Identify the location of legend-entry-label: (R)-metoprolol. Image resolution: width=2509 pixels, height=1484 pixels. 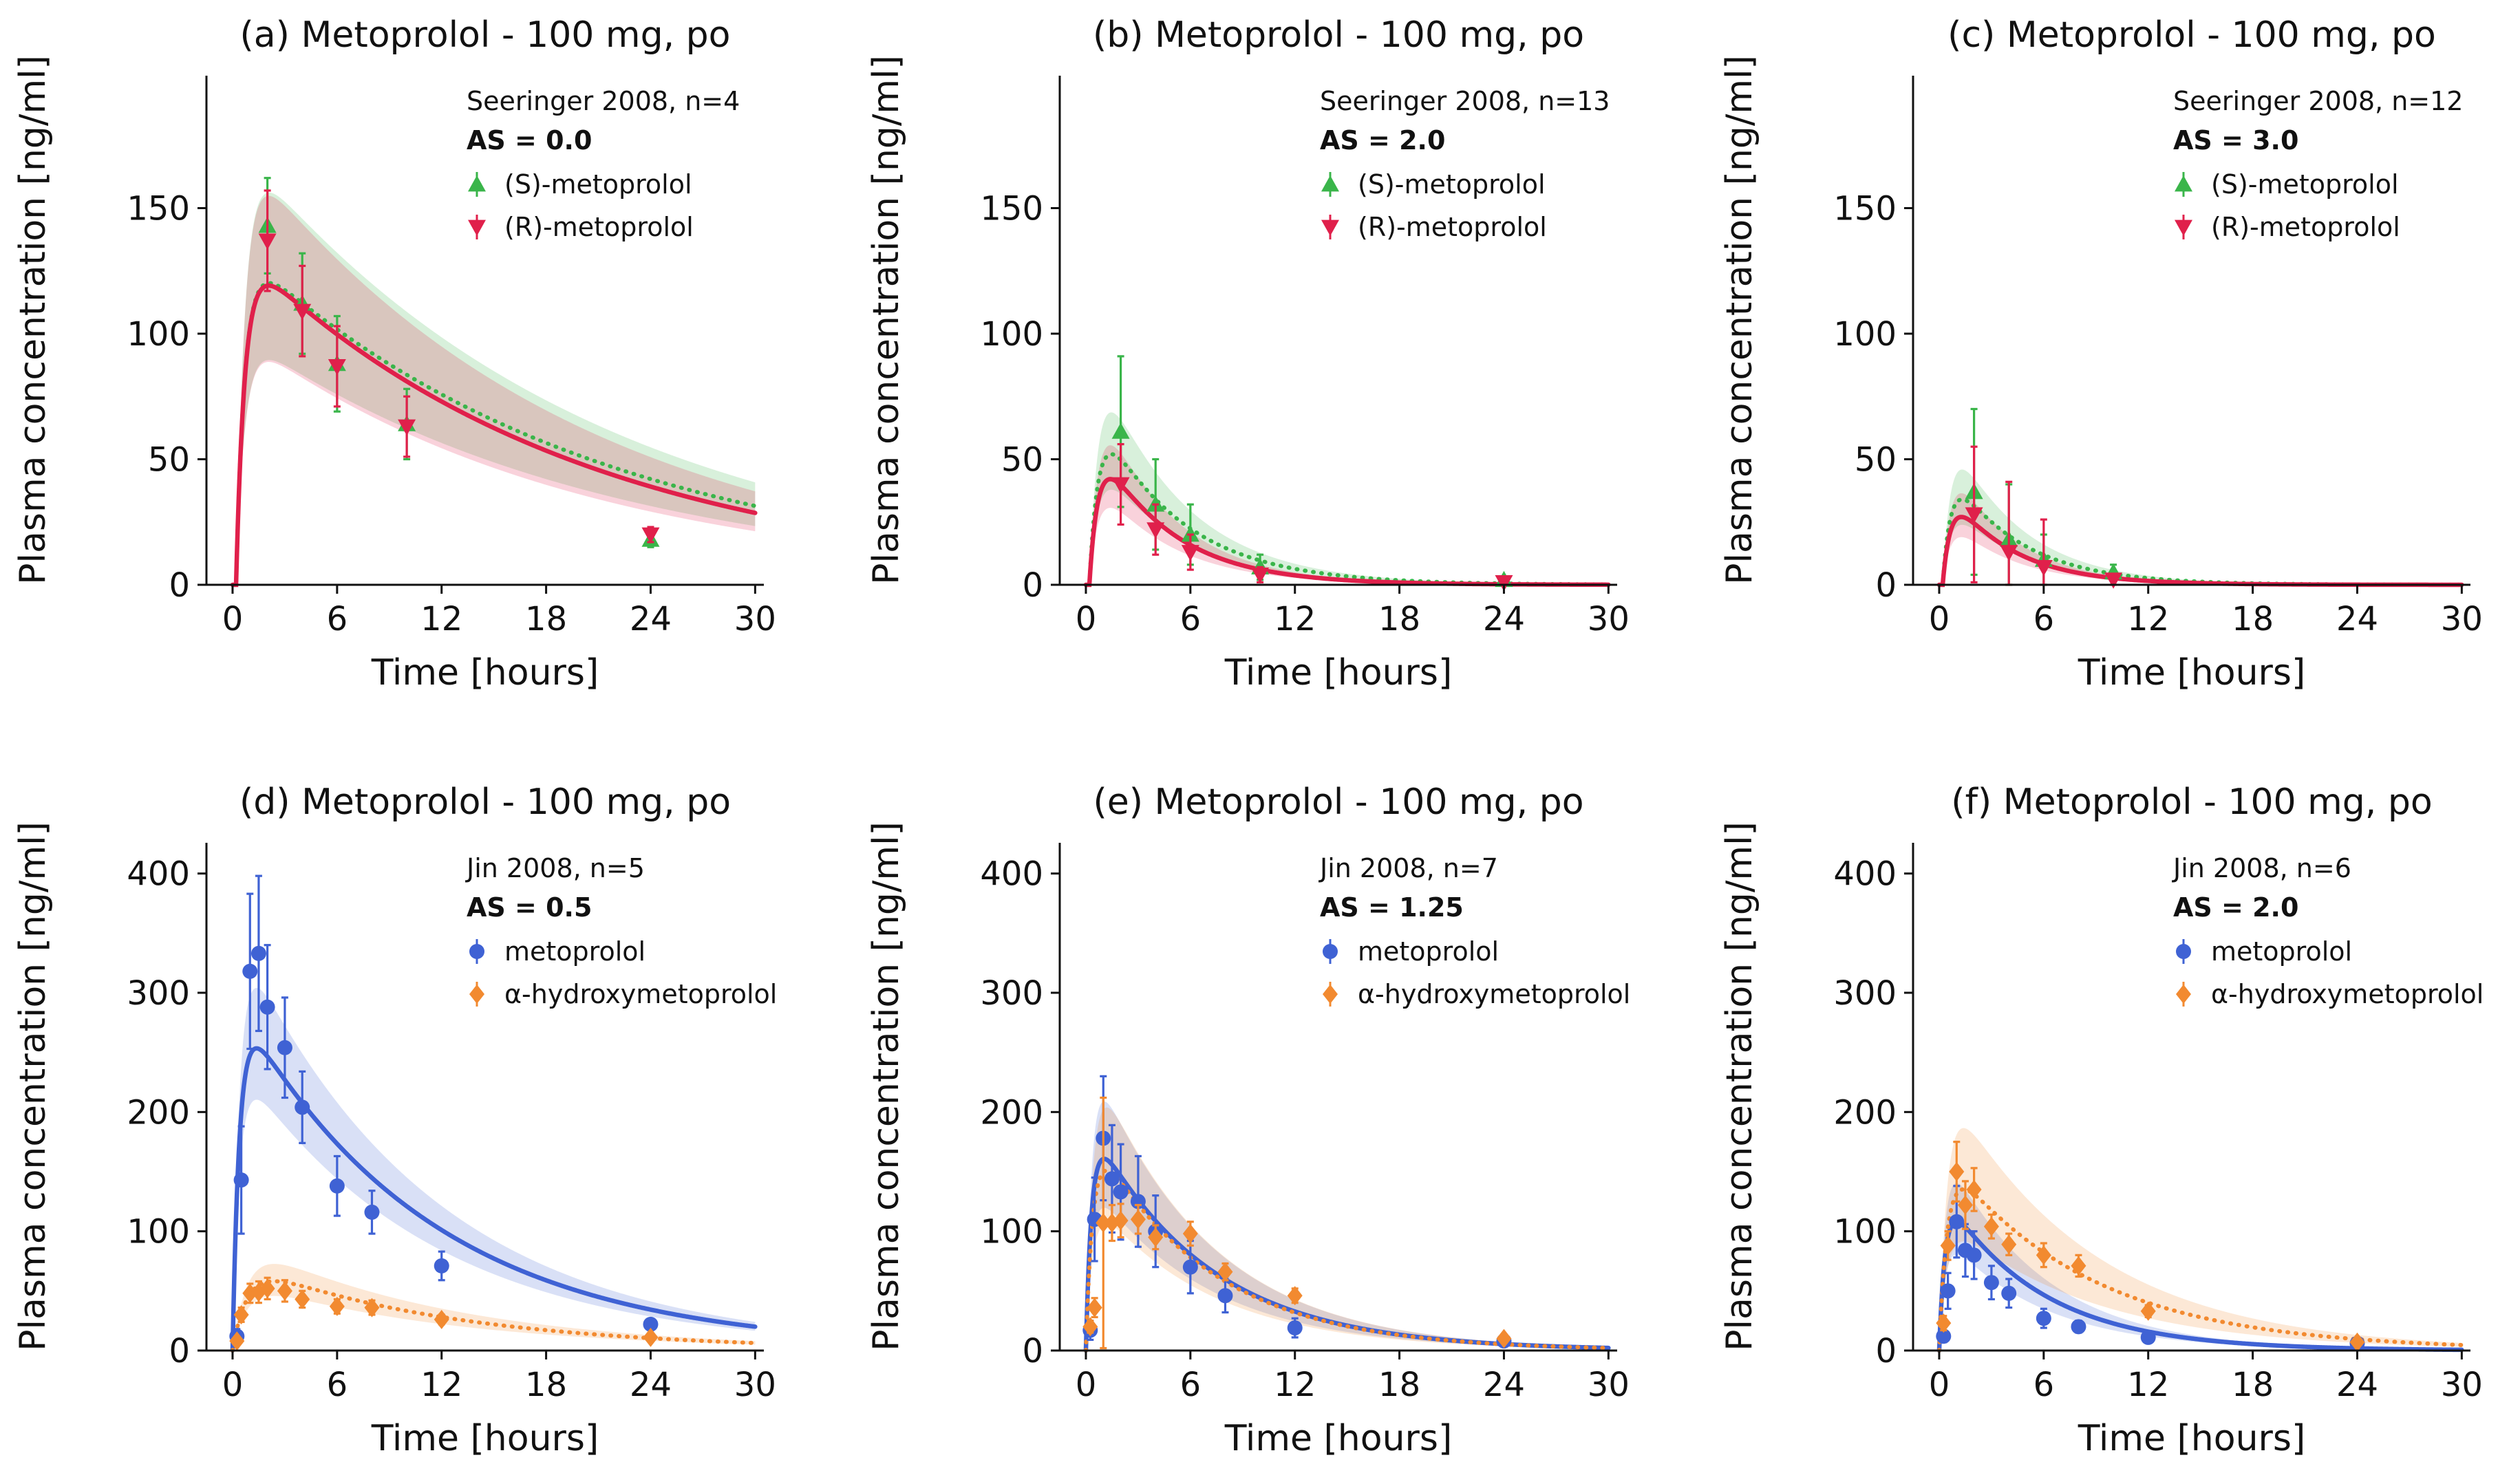
(1452, 227).